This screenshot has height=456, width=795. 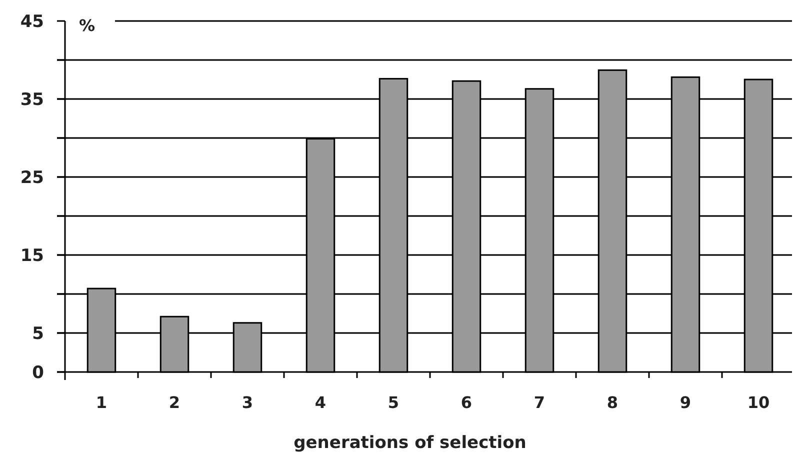 What do you see at coordinates (38, 372) in the screenshot?
I see `y-tick-label: 0` at bounding box center [38, 372].